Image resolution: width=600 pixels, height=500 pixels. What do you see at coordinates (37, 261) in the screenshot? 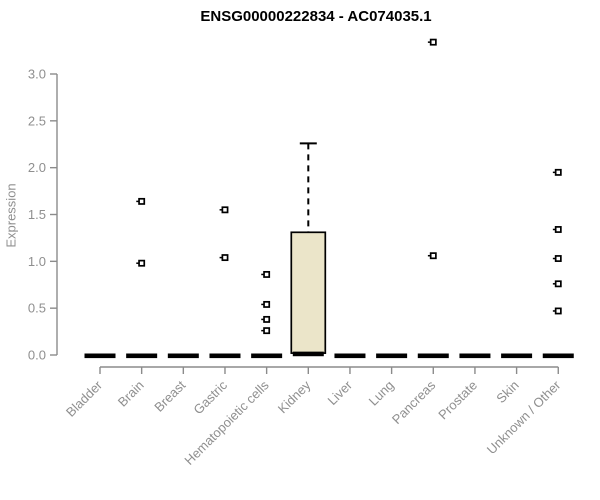
I see `y-tick-label: 1.0` at bounding box center [37, 261].